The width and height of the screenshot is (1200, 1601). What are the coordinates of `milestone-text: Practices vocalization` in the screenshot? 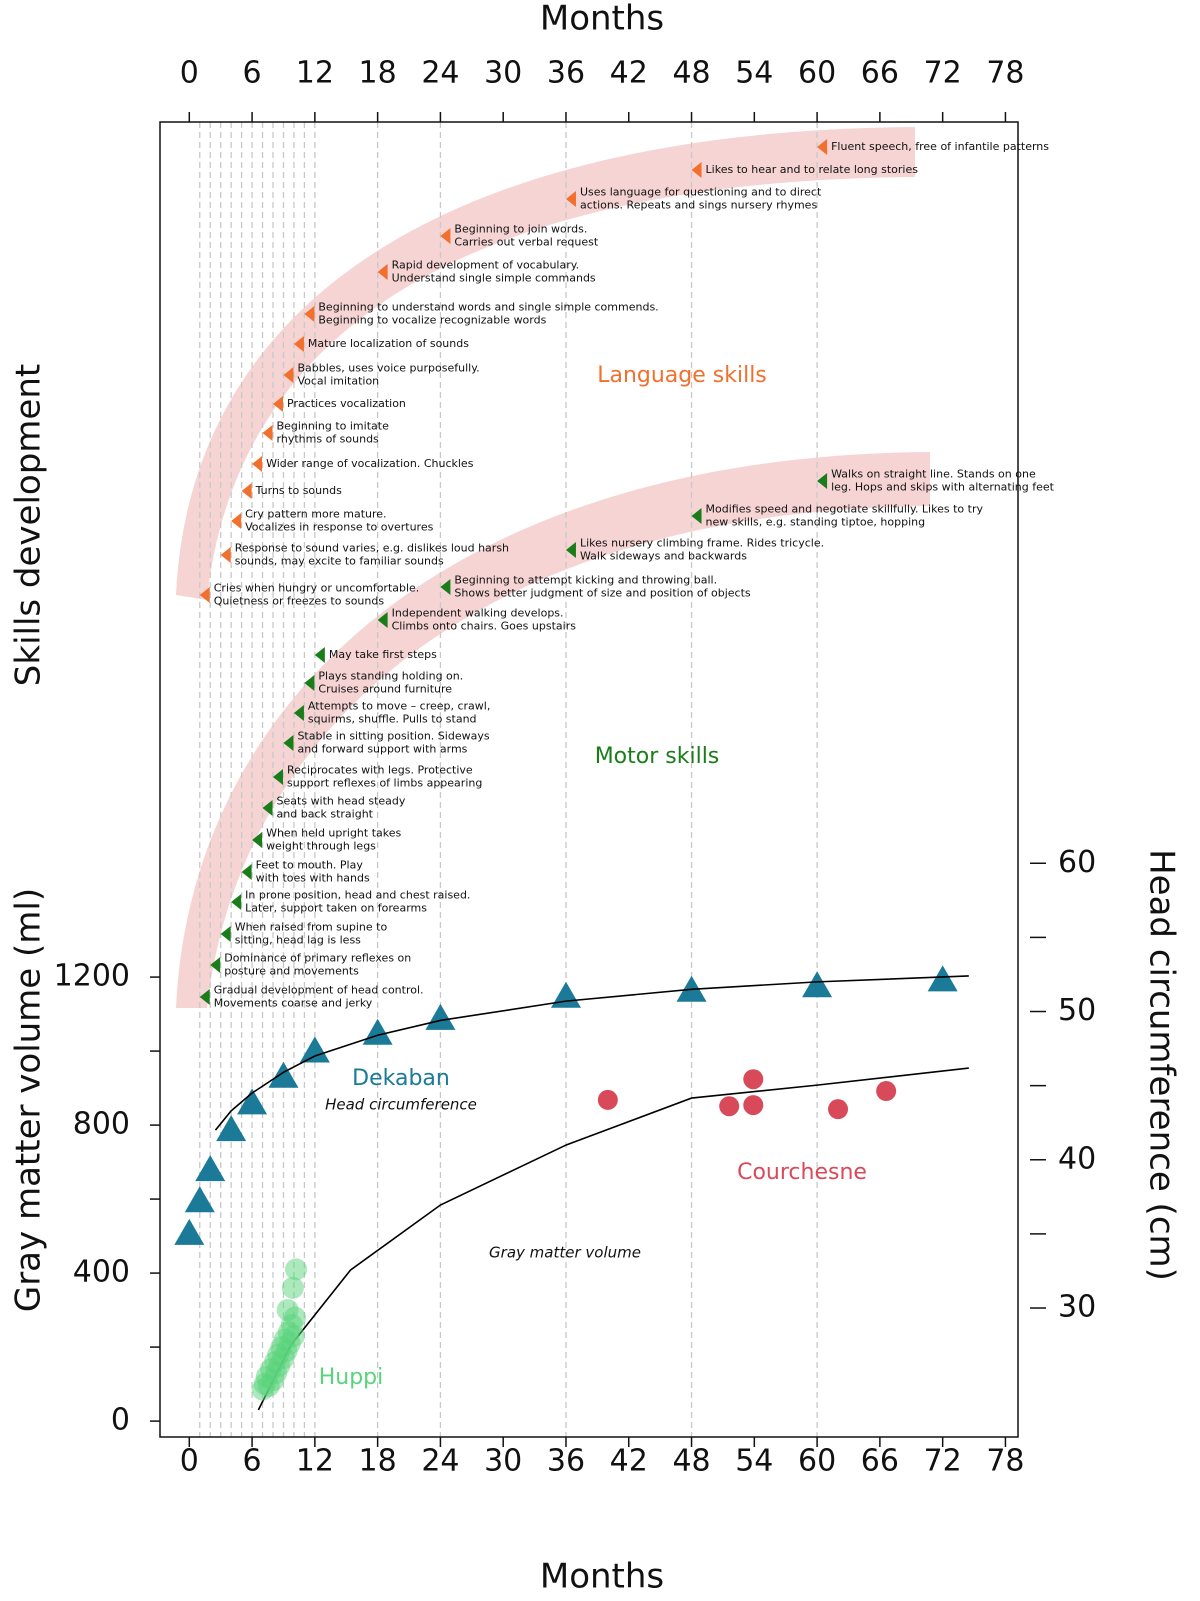 It's located at (346, 403).